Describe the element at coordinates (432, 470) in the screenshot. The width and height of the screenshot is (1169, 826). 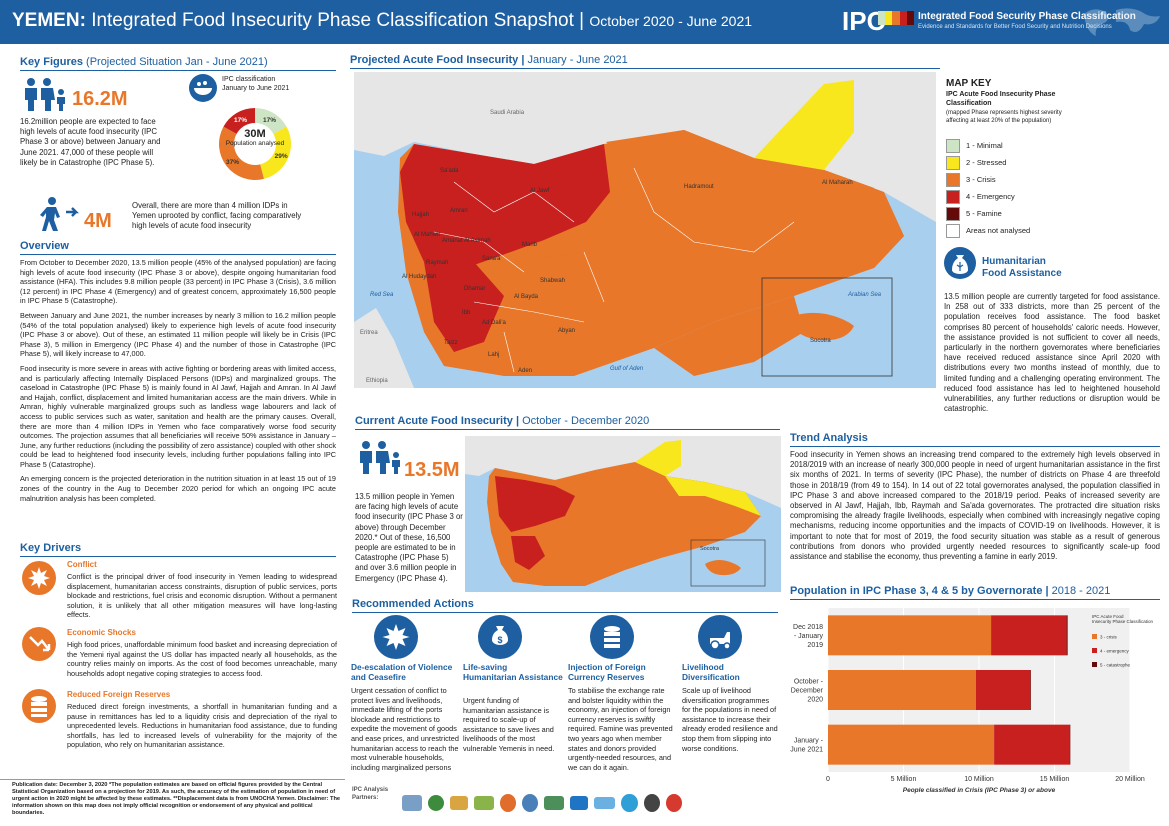
I see `current-number: 13.5M` at that location.